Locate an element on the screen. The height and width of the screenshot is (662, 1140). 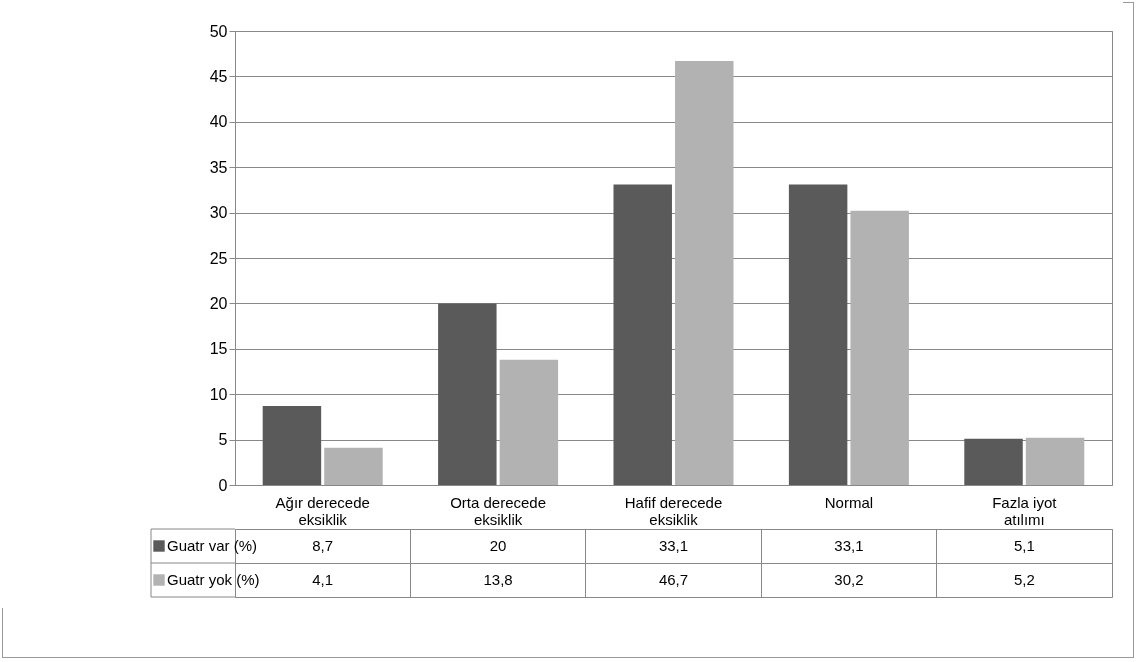
data-label: 5,1 is located at coordinates (1024, 545).